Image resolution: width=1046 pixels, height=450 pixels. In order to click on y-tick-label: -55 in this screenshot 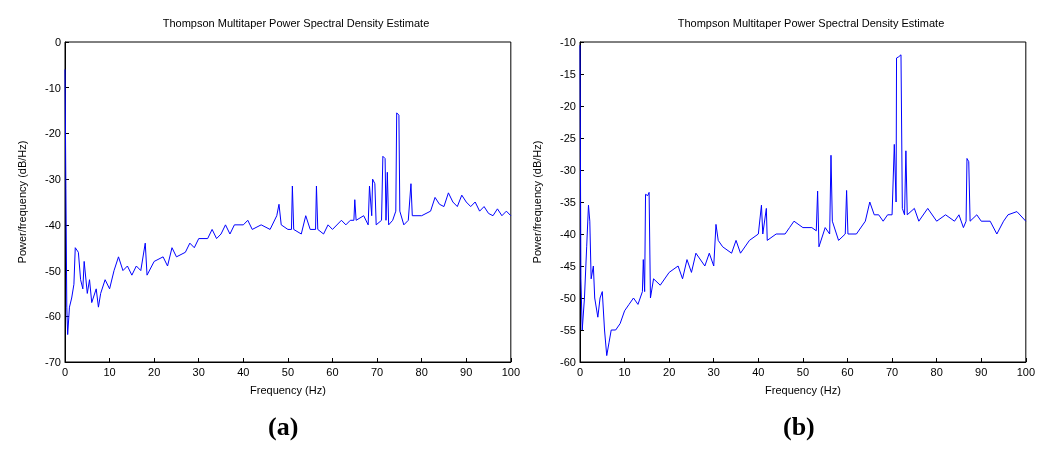, I will do `click(568, 330)`.